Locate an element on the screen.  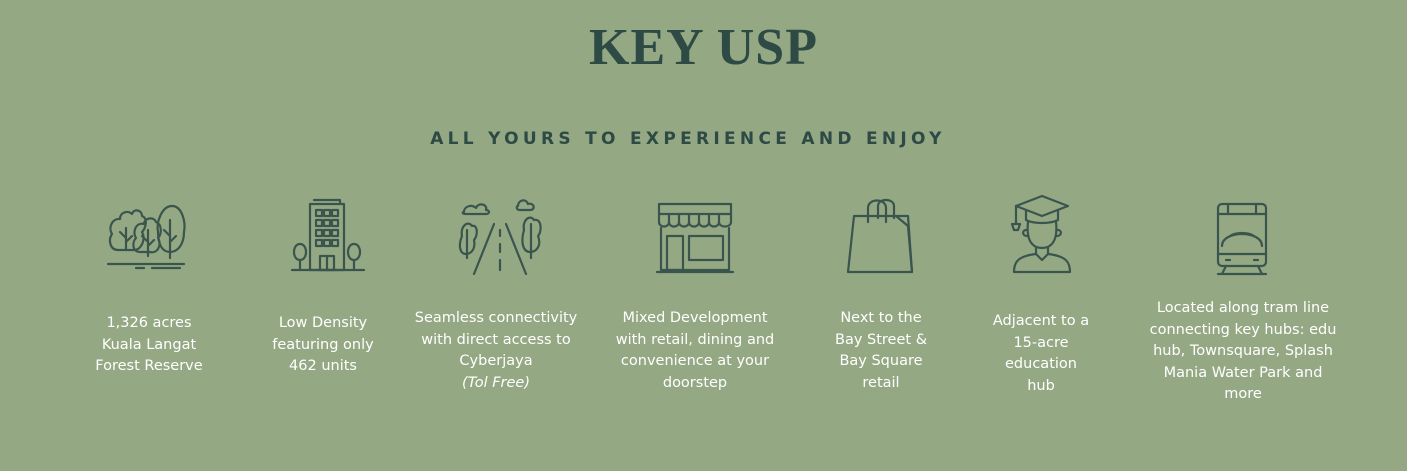
forest-icon is located at coordinates (146, 237).